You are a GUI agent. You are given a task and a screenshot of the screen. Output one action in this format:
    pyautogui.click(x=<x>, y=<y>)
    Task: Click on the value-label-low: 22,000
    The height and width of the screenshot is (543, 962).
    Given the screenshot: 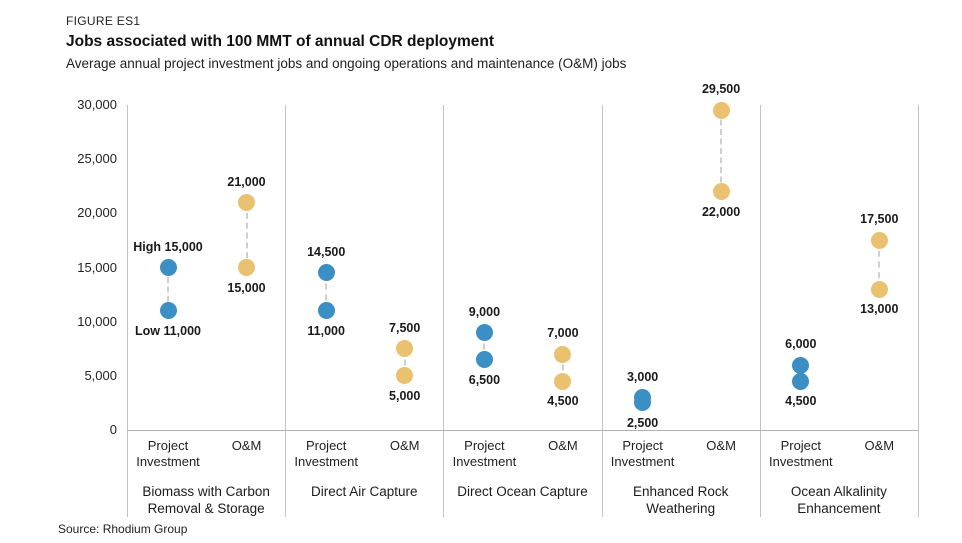 What is the action you would take?
    pyautogui.click(x=721, y=211)
    